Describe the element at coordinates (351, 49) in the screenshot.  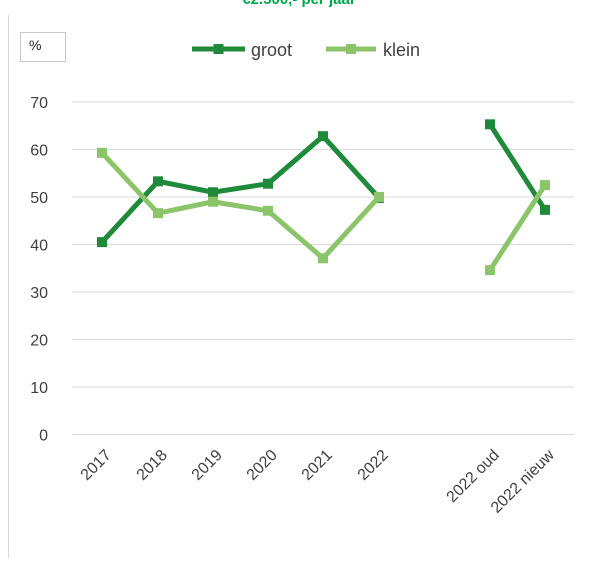
I see `legend-marker-klein` at that location.